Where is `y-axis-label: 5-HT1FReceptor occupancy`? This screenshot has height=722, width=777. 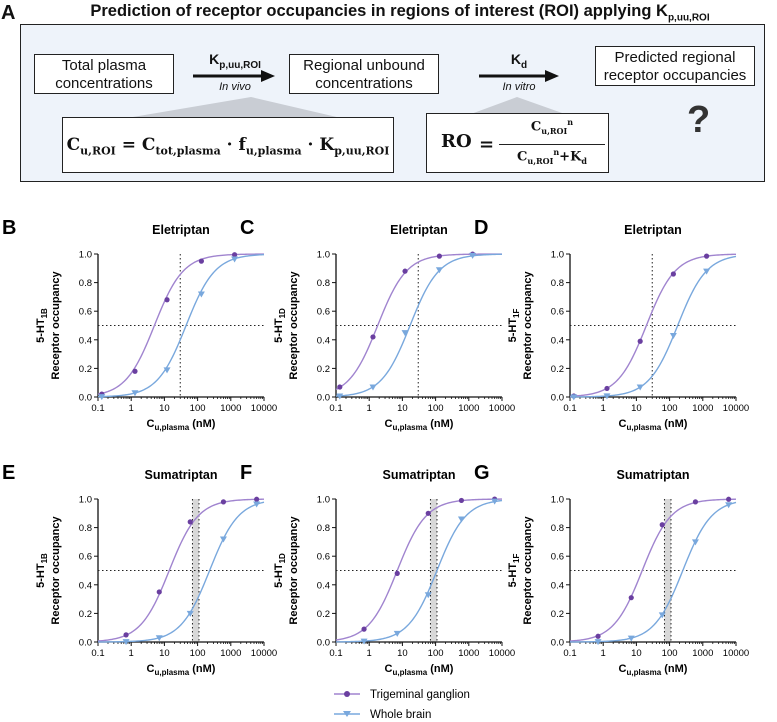
y-axis-label: 5-HT1FReceptor occupancy is located at coordinates (520, 325).